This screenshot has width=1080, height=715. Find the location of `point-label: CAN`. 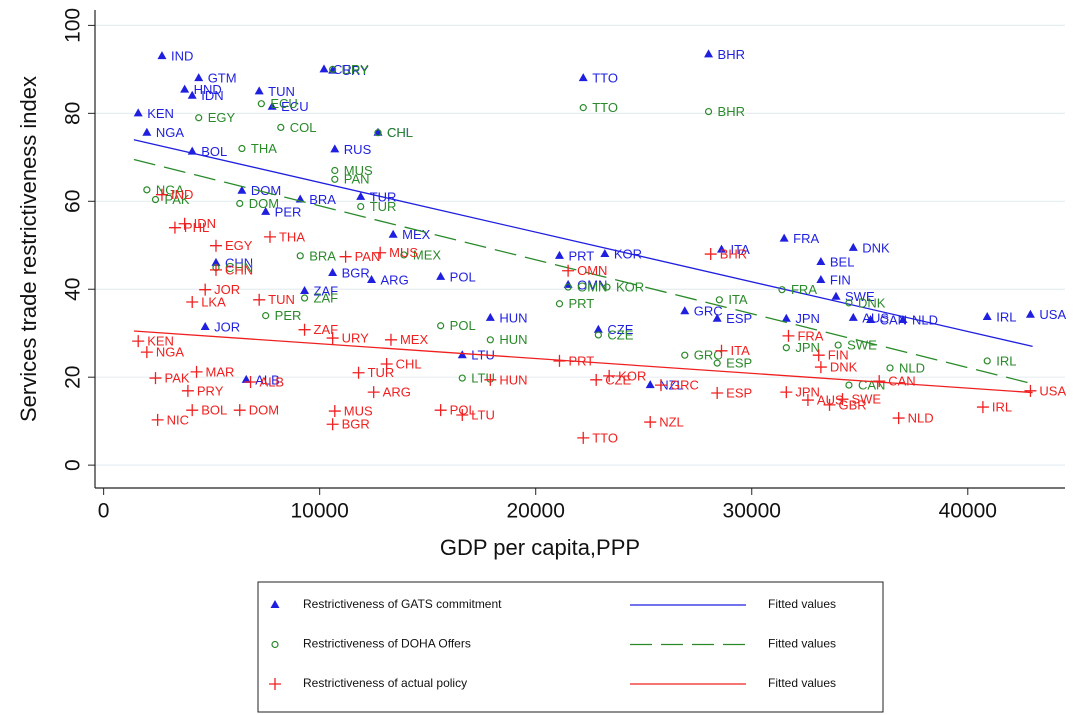

point-label: CAN is located at coordinates (871, 385).